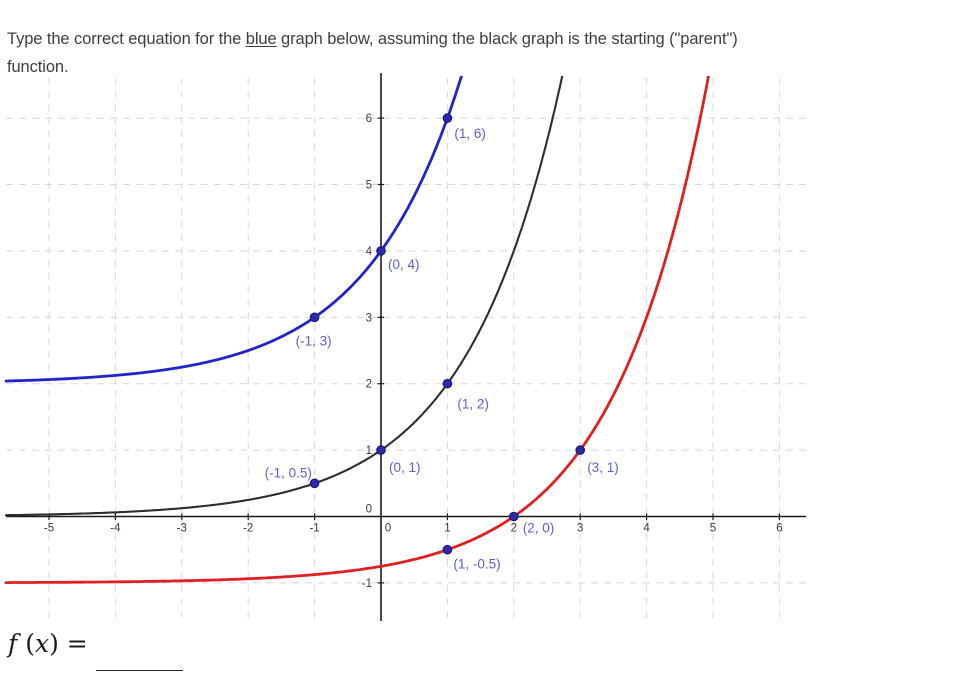 The image size is (972, 680). I want to click on x-tick-label: 6, so click(779, 529).